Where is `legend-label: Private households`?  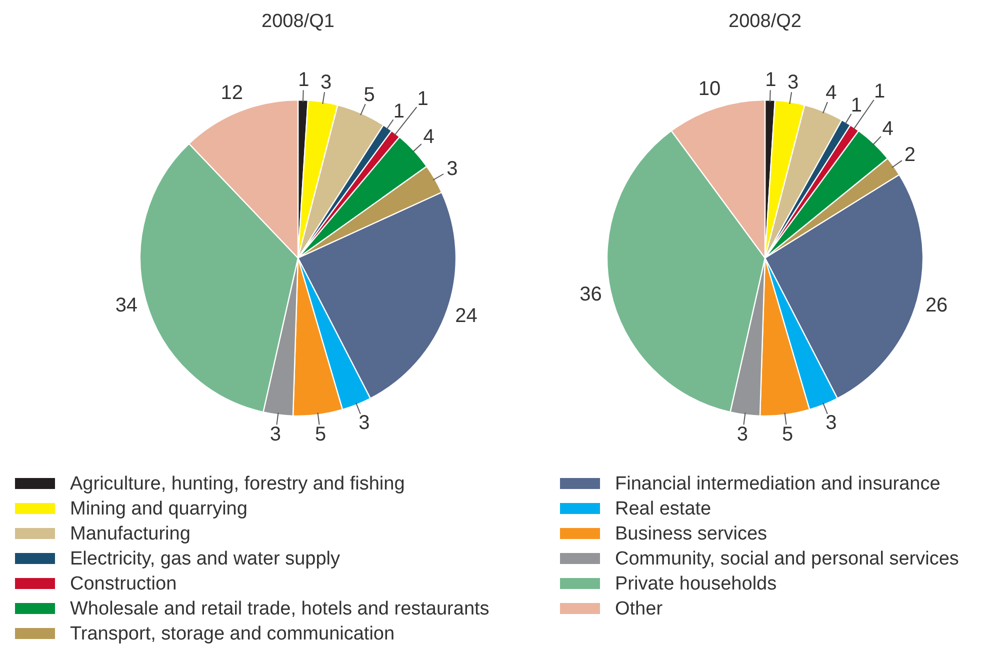 legend-label: Private households is located at coordinates (696, 584).